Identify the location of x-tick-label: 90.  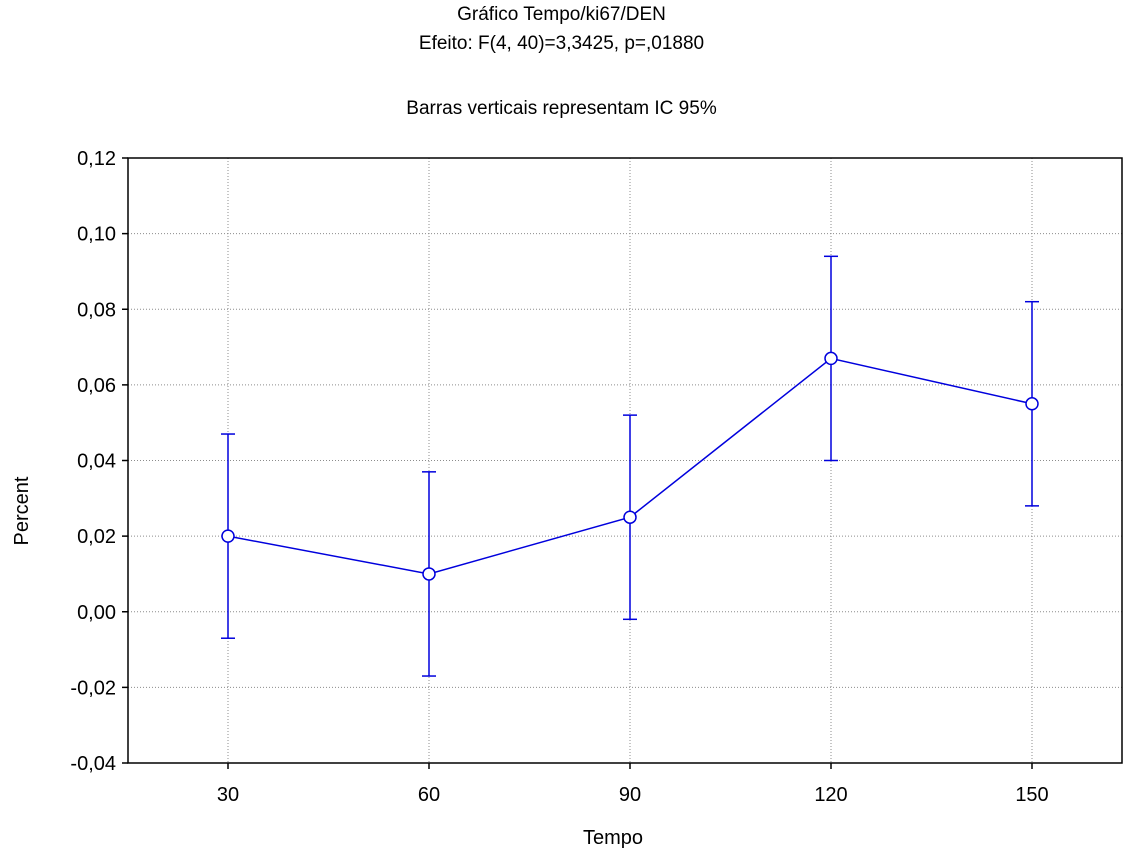
(630, 795).